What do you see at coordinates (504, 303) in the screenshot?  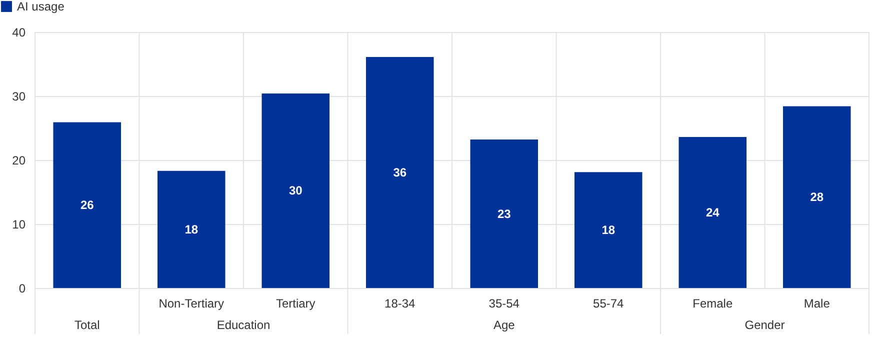 I see `x-tick-label: 35-54` at bounding box center [504, 303].